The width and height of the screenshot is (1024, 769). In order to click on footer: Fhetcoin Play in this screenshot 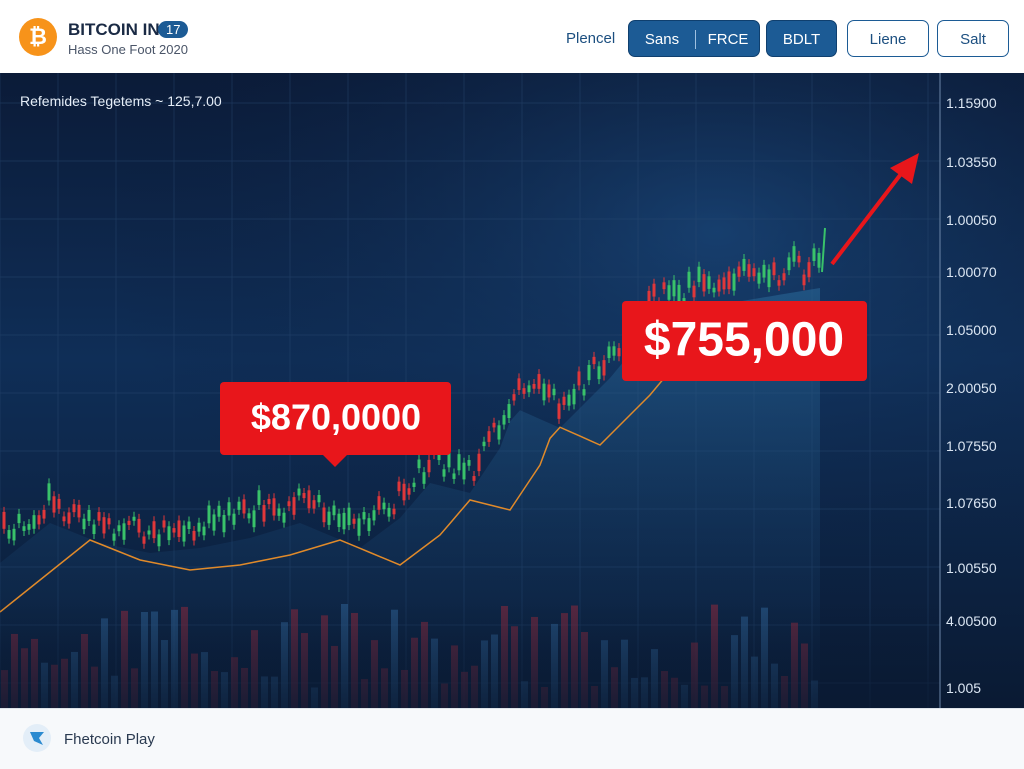, I will do `click(512, 738)`.